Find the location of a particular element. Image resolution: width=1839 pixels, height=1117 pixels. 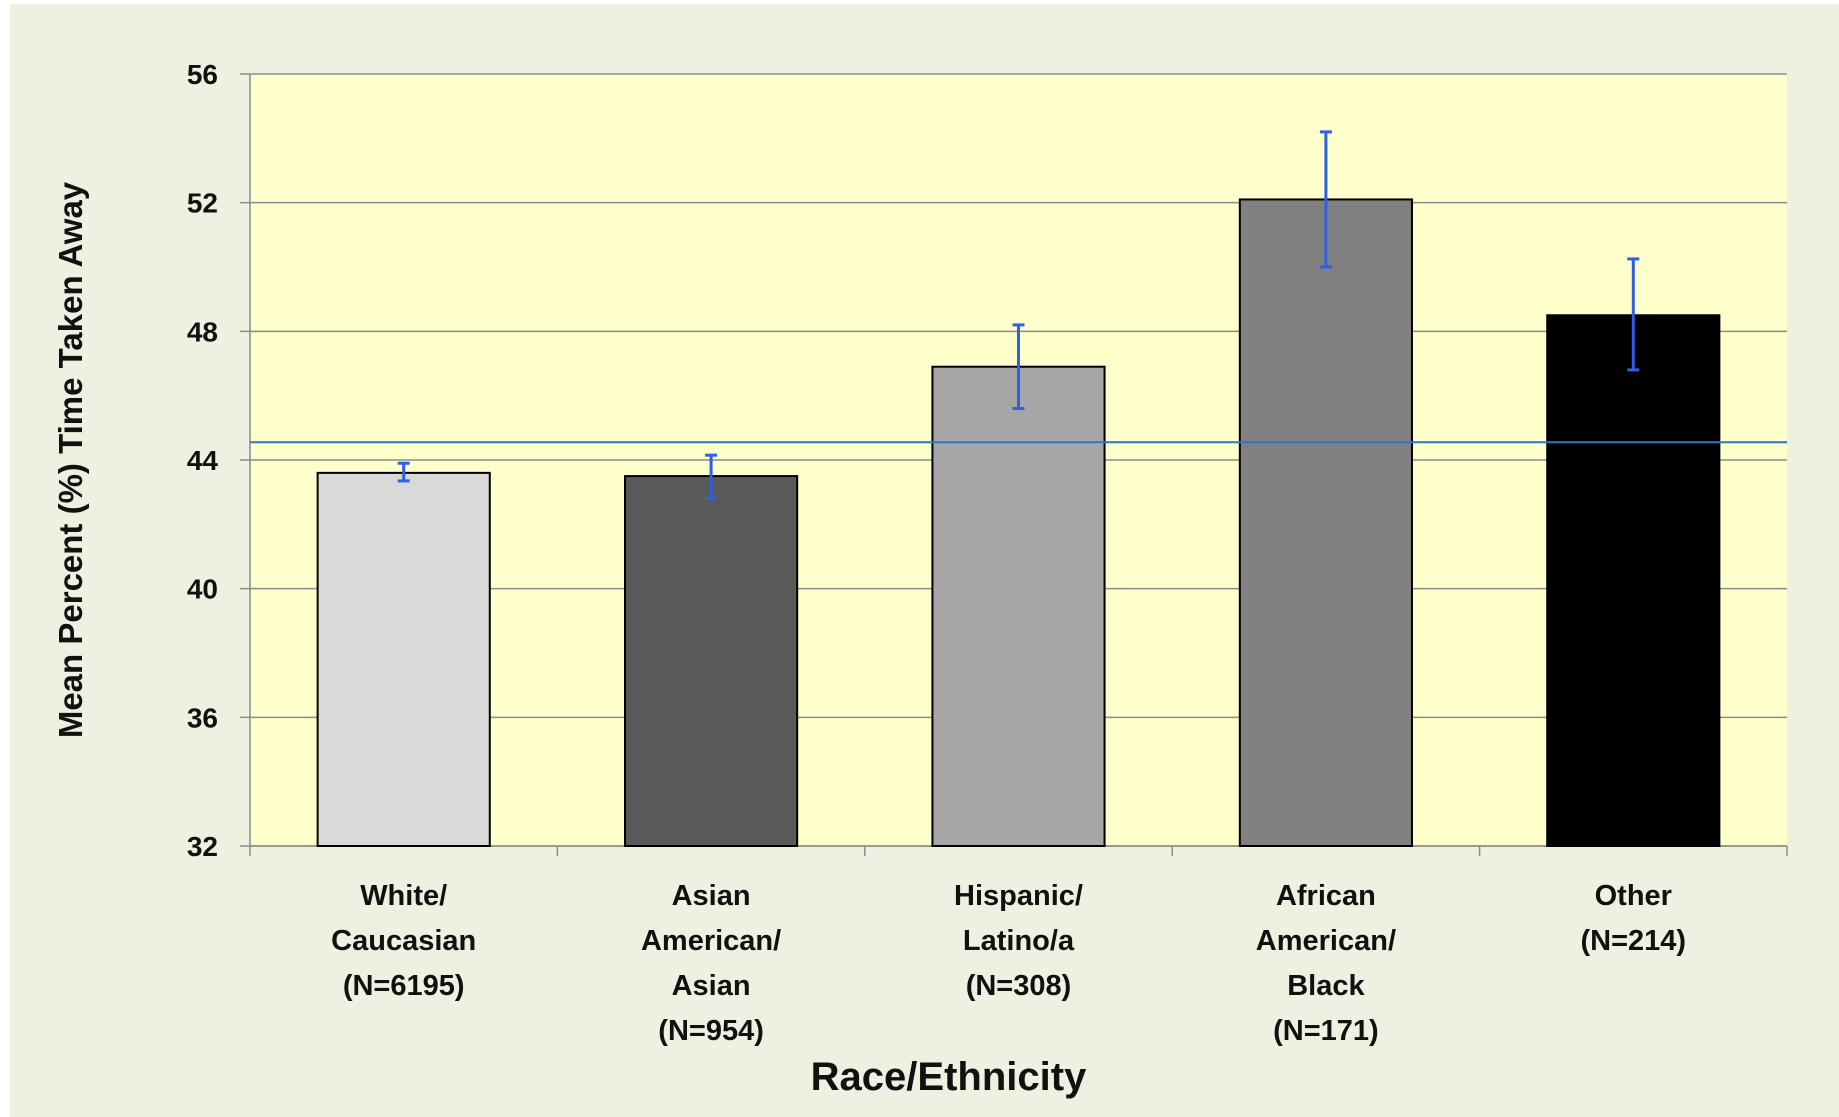

category-label: (N=6195) is located at coordinates (404, 986).